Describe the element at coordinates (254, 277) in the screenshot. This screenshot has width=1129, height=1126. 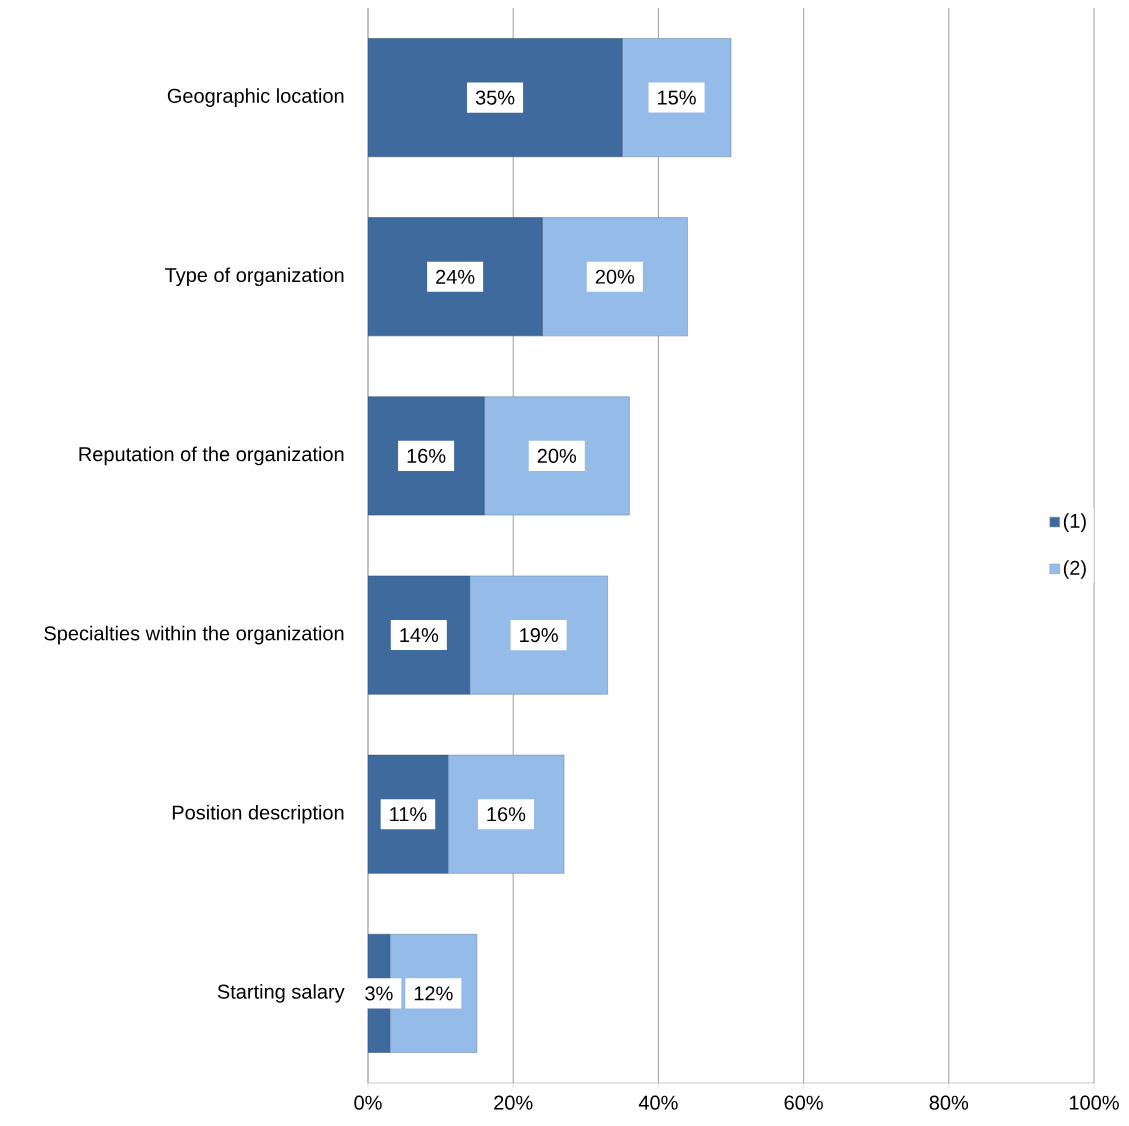
I see `y-tick-label: Type of organization` at that location.